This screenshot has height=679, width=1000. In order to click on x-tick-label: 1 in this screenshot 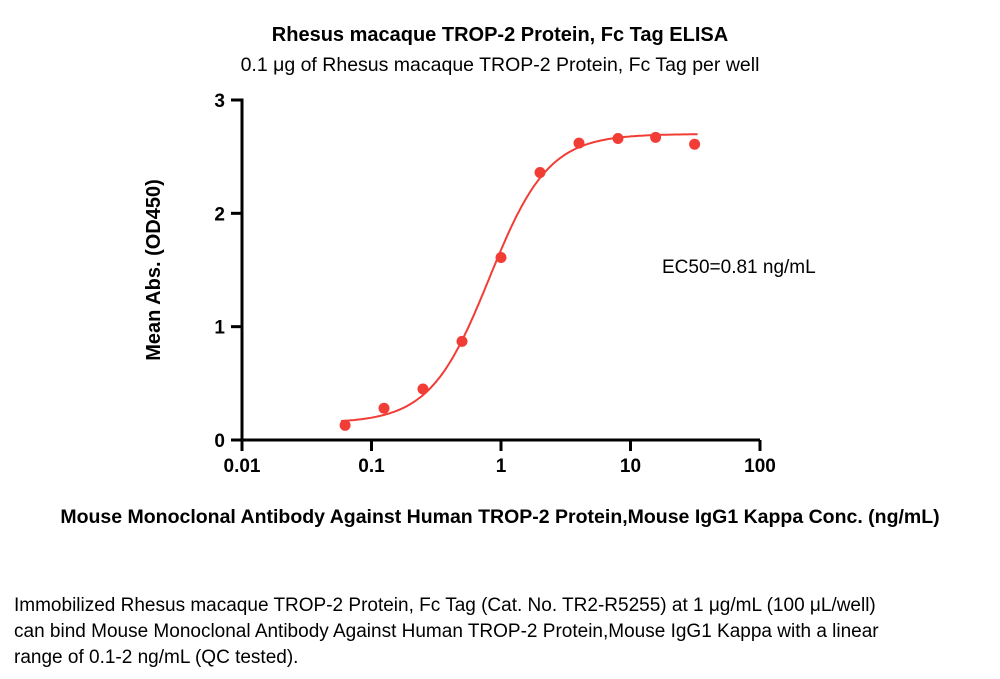, I will do `click(501, 466)`.